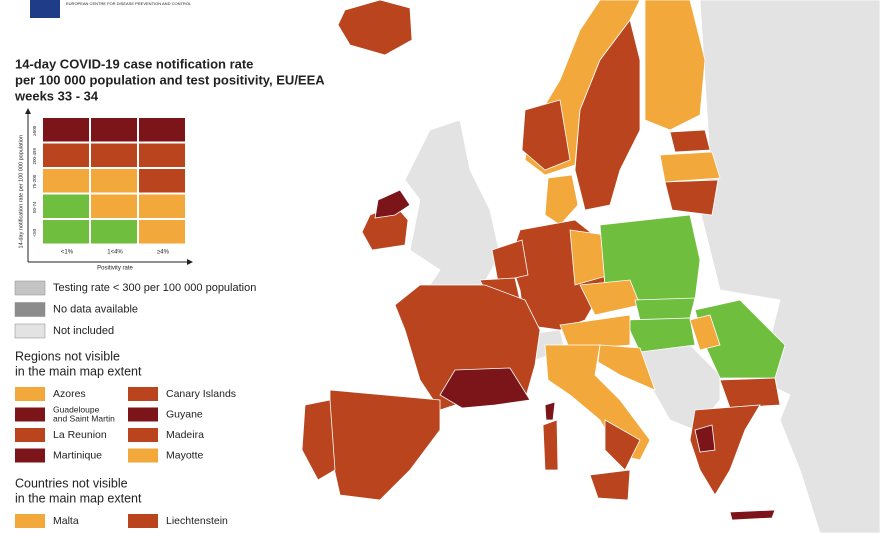  I want to click on region-label: Martinique, so click(77, 455).